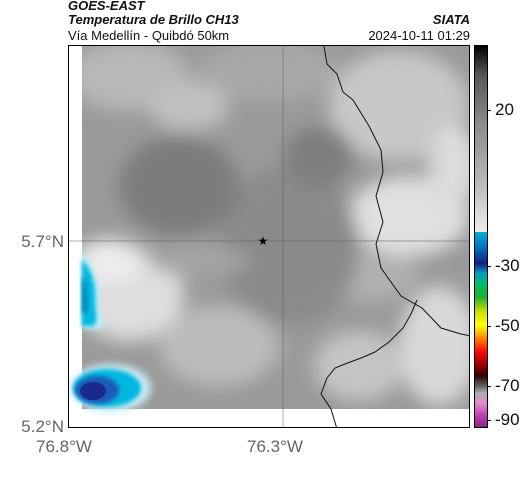 The image size is (526, 491). Describe the element at coordinates (507, 419) in the screenshot. I see `colorbar-tick-label: -90` at that location.